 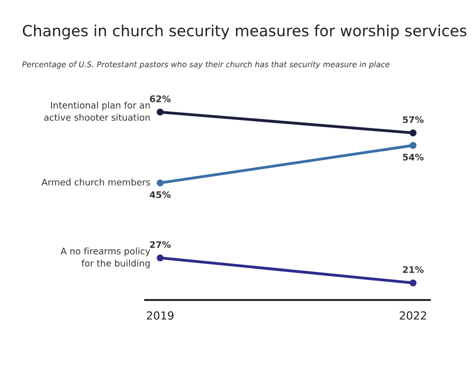 What do you see at coordinates (105, 257) in the screenshot?
I see `series-label: A no firearms policy for the building` at bounding box center [105, 257].